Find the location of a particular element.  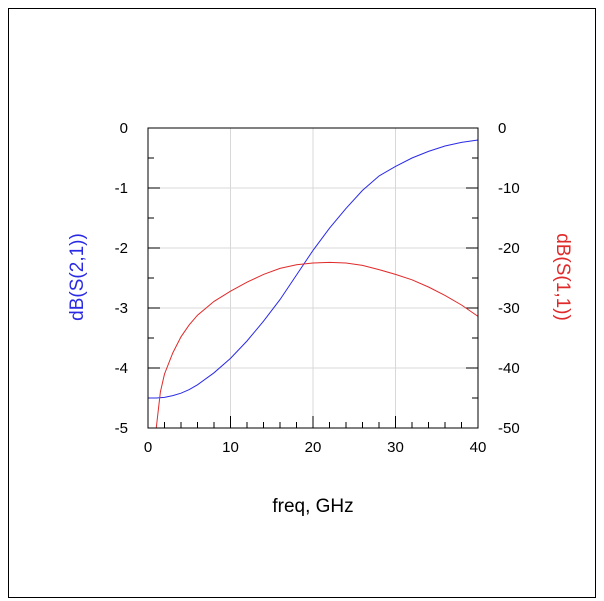

x-tick-label: 0 is located at coordinates (148, 447).